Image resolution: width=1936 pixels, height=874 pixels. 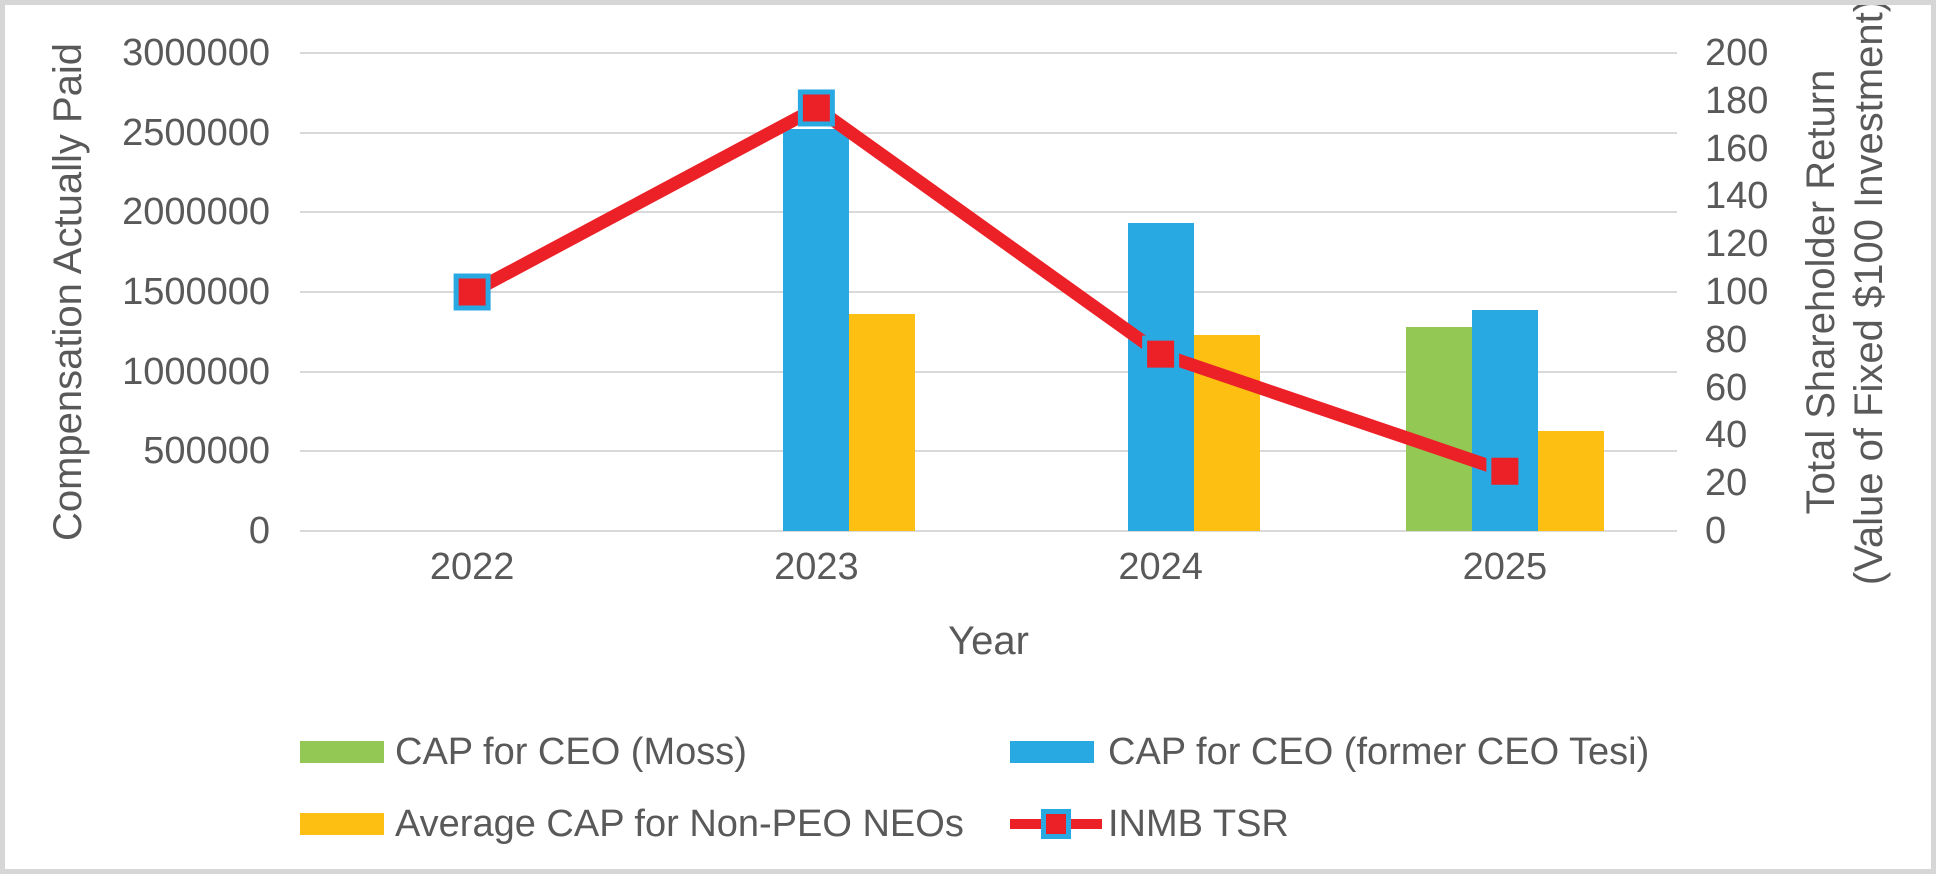 What do you see at coordinates (1726, 387) in the screenshot?
I see `right-axis-tick: 60` at bounding box center [1726, 387].